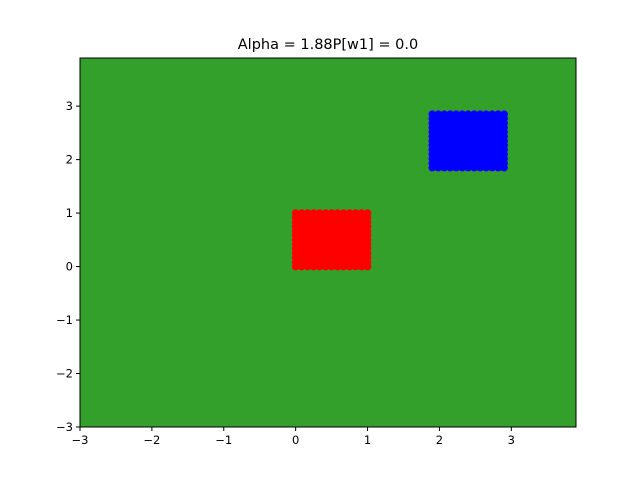 This screenshot has width=640, height=480. What do you see at coordinates (64, 320) in the screenshot?
I see `y-tick-label: −1` at bounding box center [64, 320].